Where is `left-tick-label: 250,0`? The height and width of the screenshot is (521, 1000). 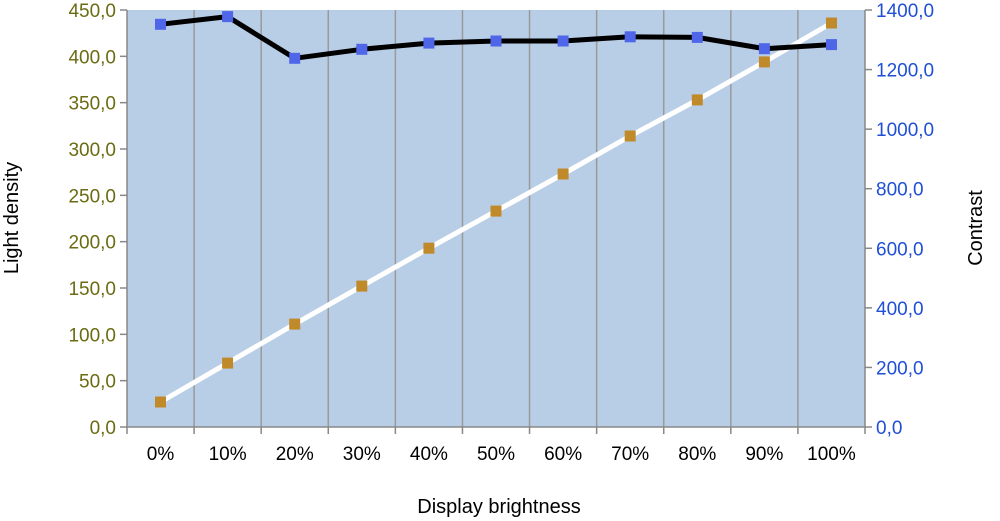 left-tick-label: 250,0 is located at coordinates (92, 196).